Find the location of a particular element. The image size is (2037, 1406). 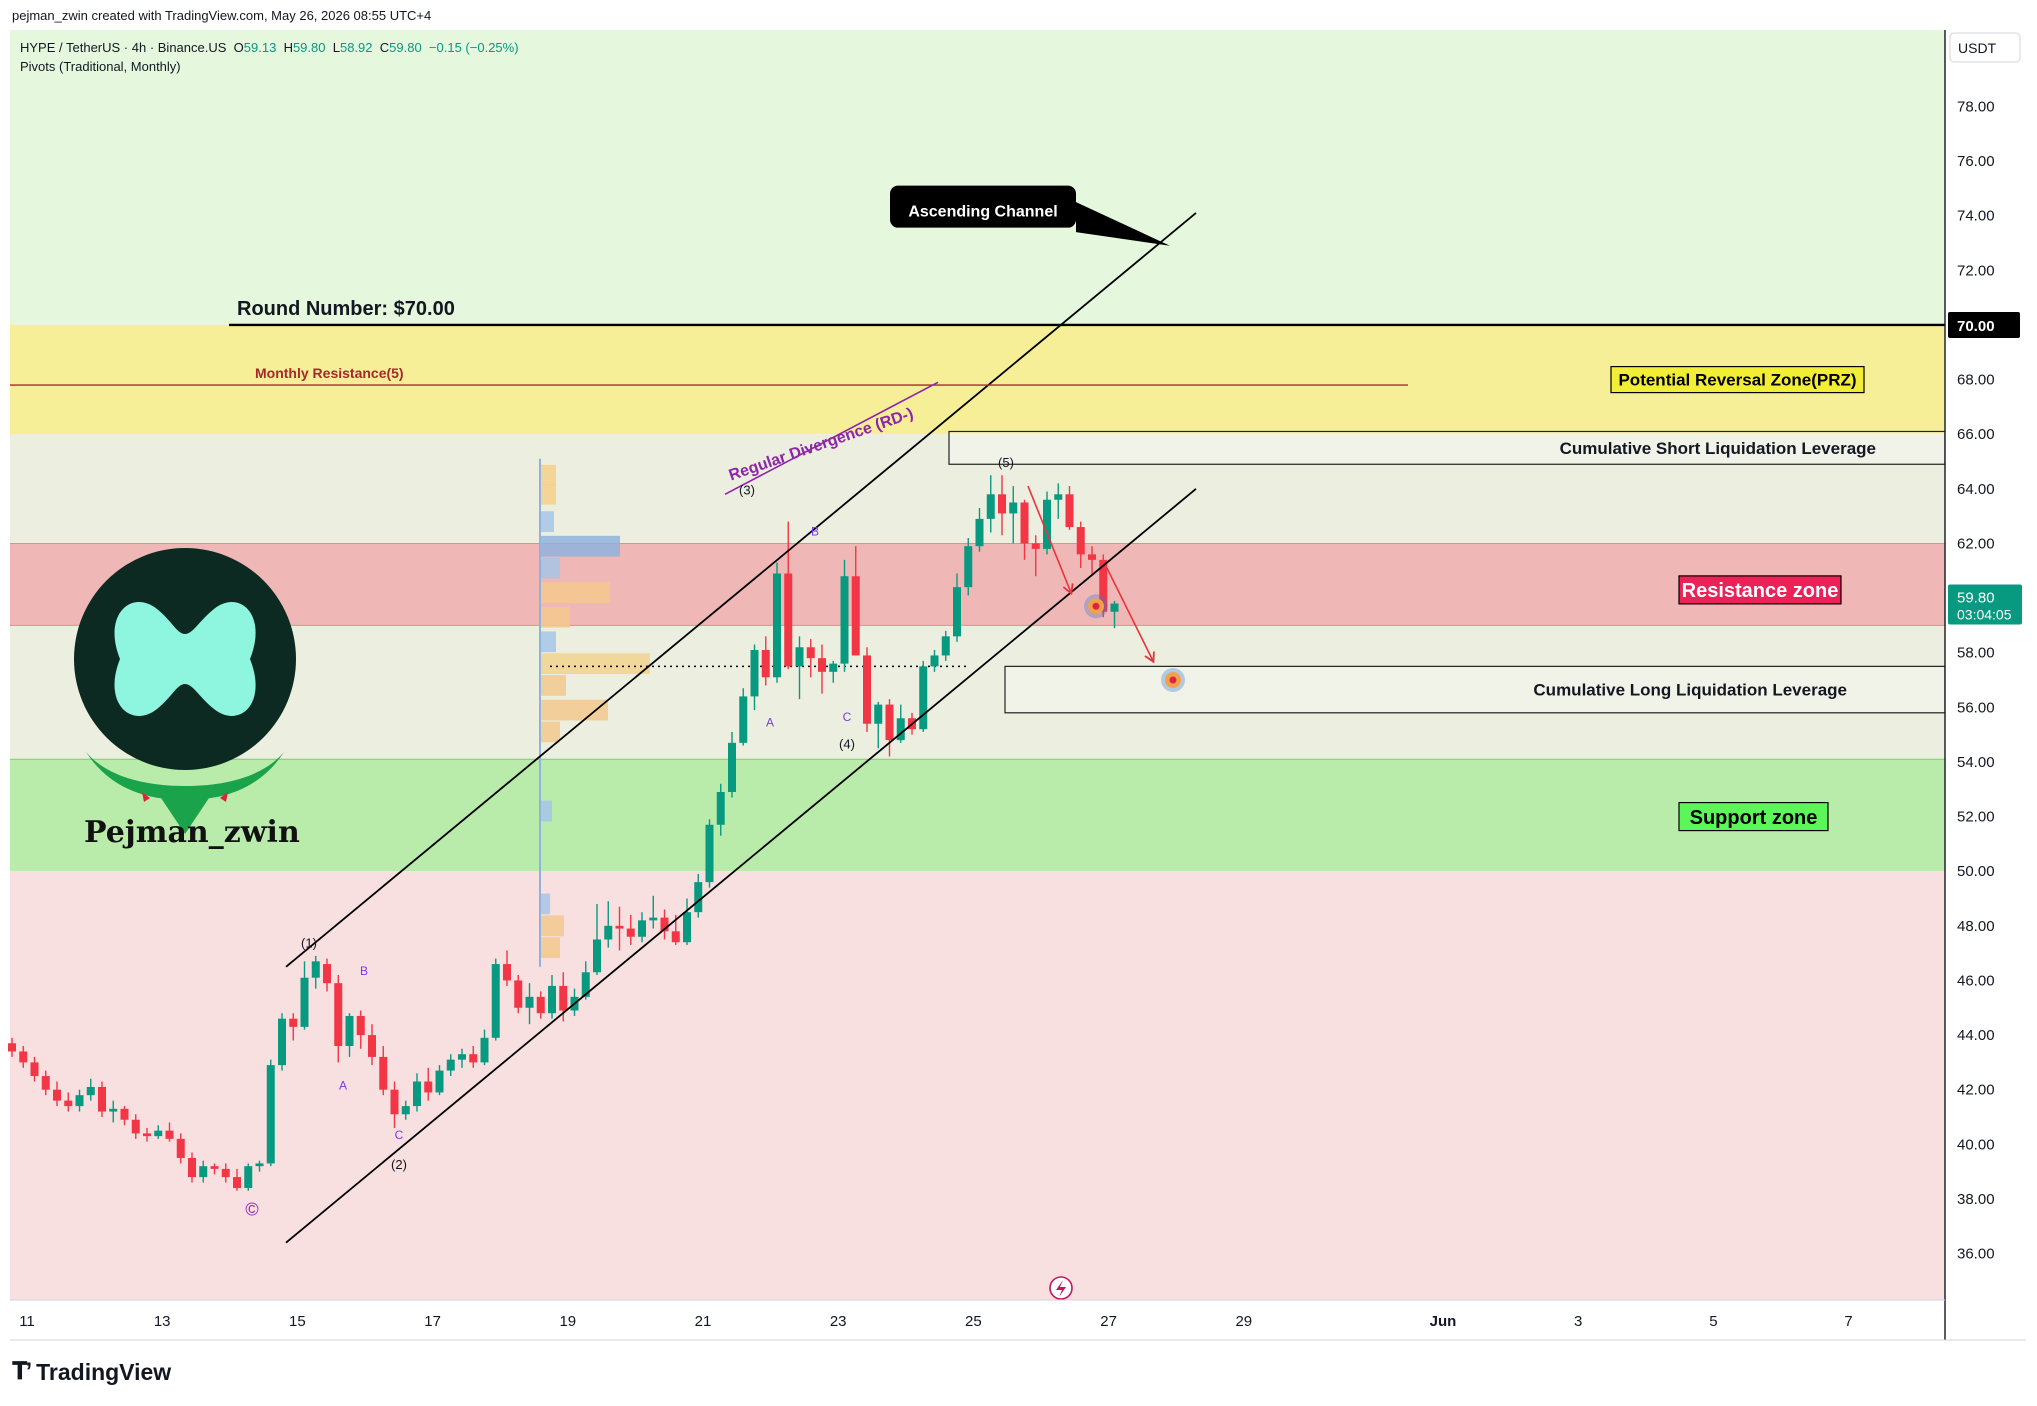

last-price-marker is located at coordinates (1985, 604).